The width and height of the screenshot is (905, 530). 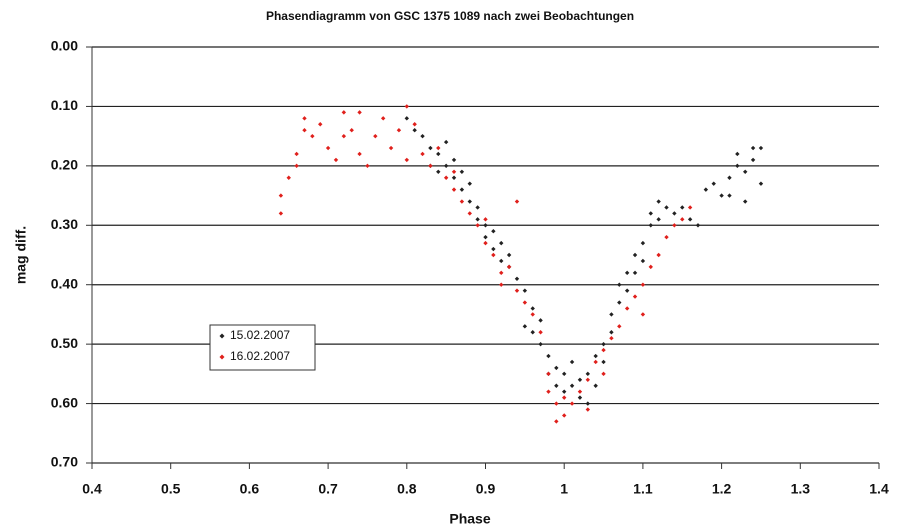 What do you see at coordinates (564, 489) in the screenshot?
I see `x-tick-label: 1` at bounding box center [564, 489].